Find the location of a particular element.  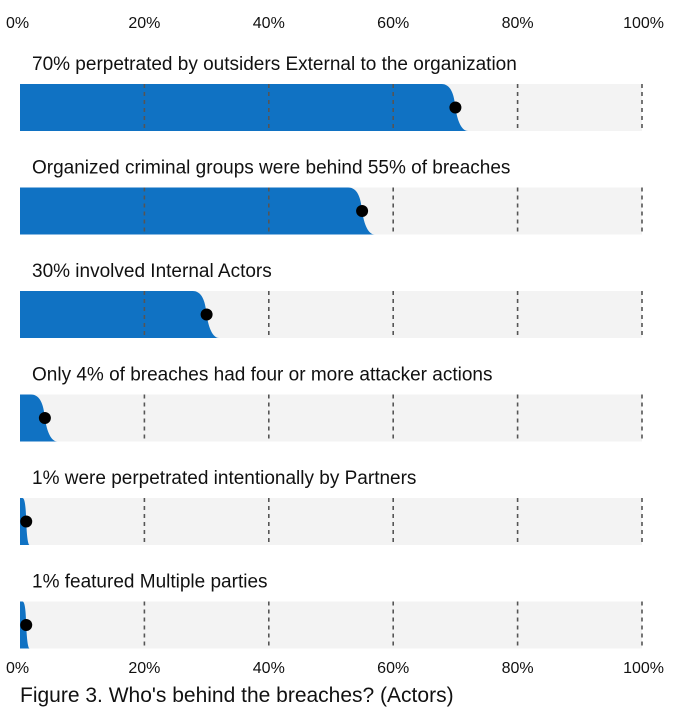

tick-label-top-20: 20% is located at coordinates (144, 23).